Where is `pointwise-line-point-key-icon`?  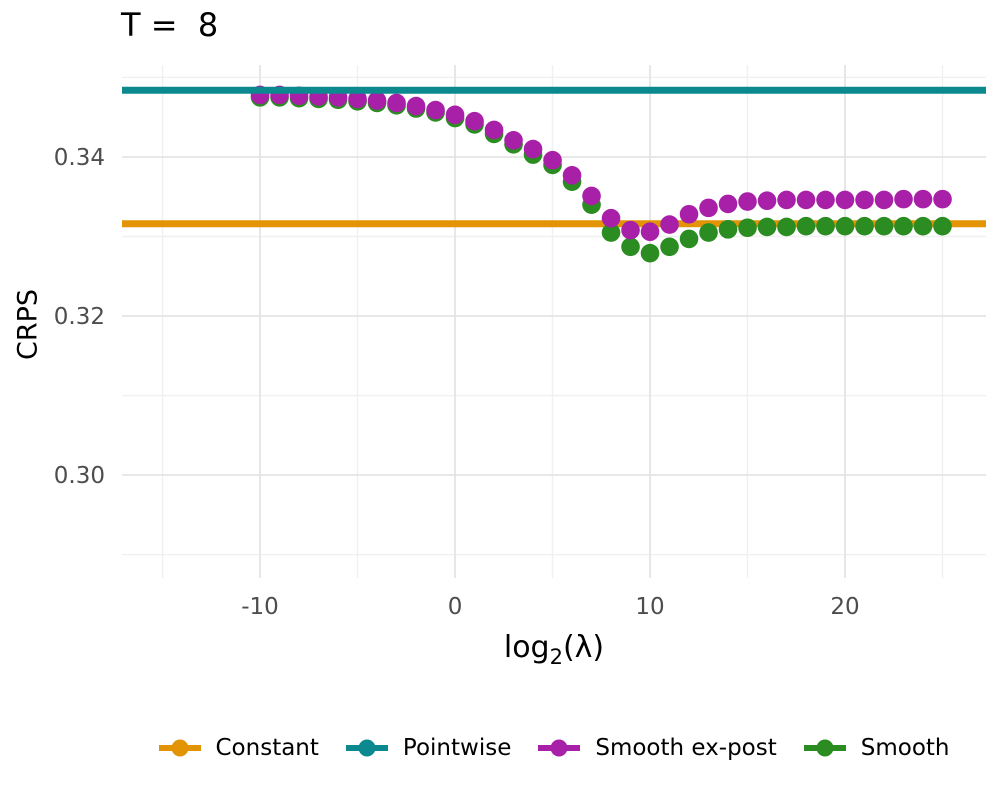 pointwise-line-point-key-icon is located at coordinates (366, 748).